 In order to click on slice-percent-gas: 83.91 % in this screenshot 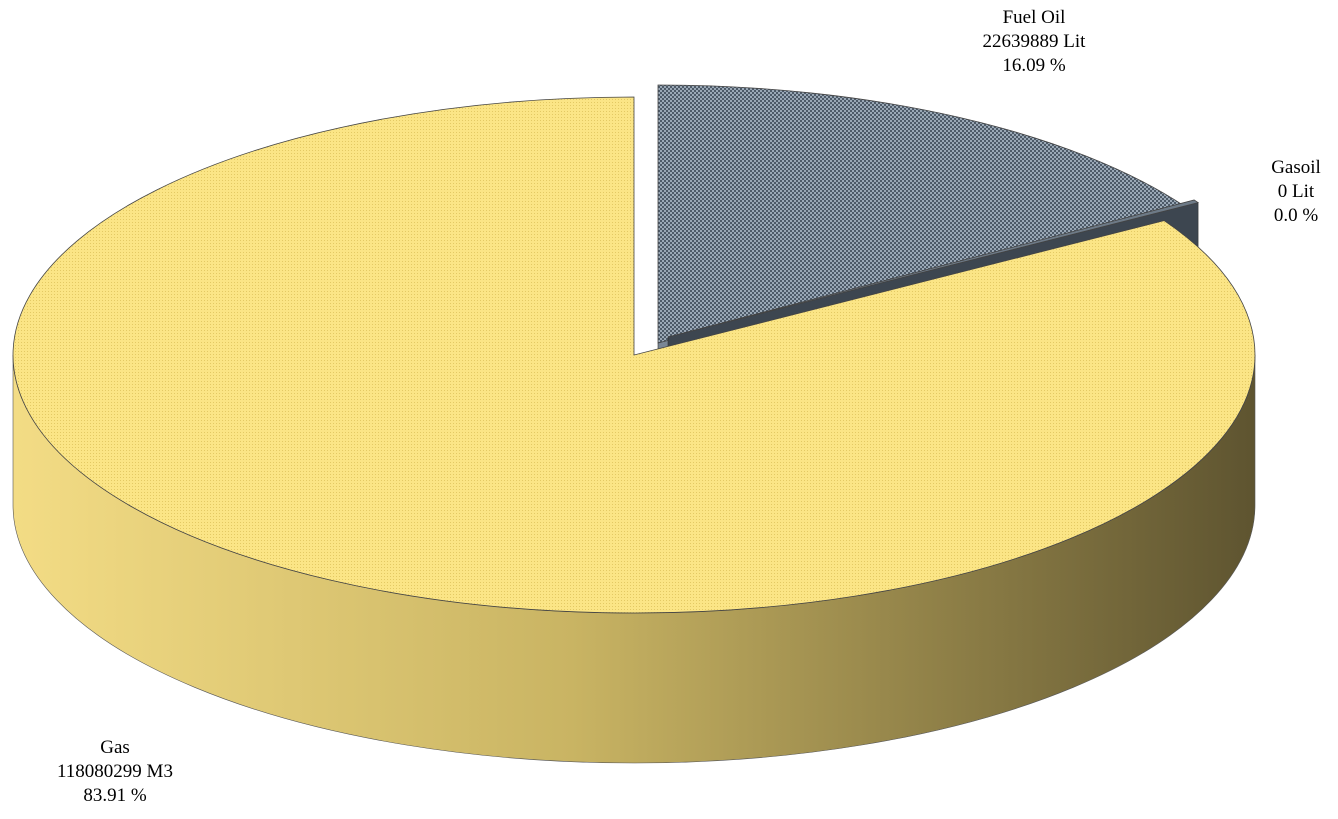, I will do `click(115, 795)`.